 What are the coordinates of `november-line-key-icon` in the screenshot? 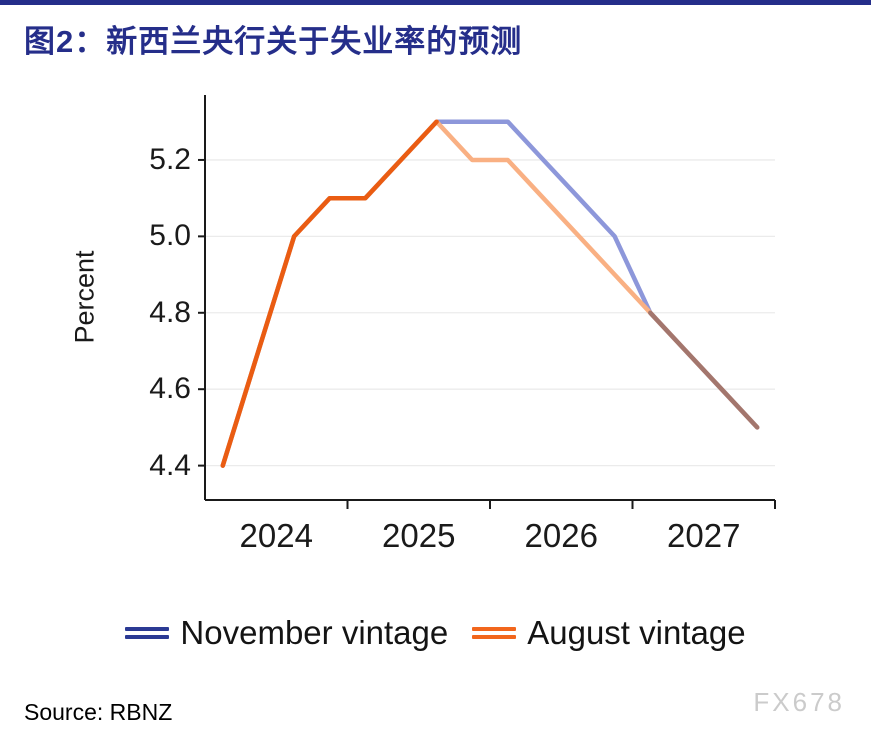 It's located at (147, 633).